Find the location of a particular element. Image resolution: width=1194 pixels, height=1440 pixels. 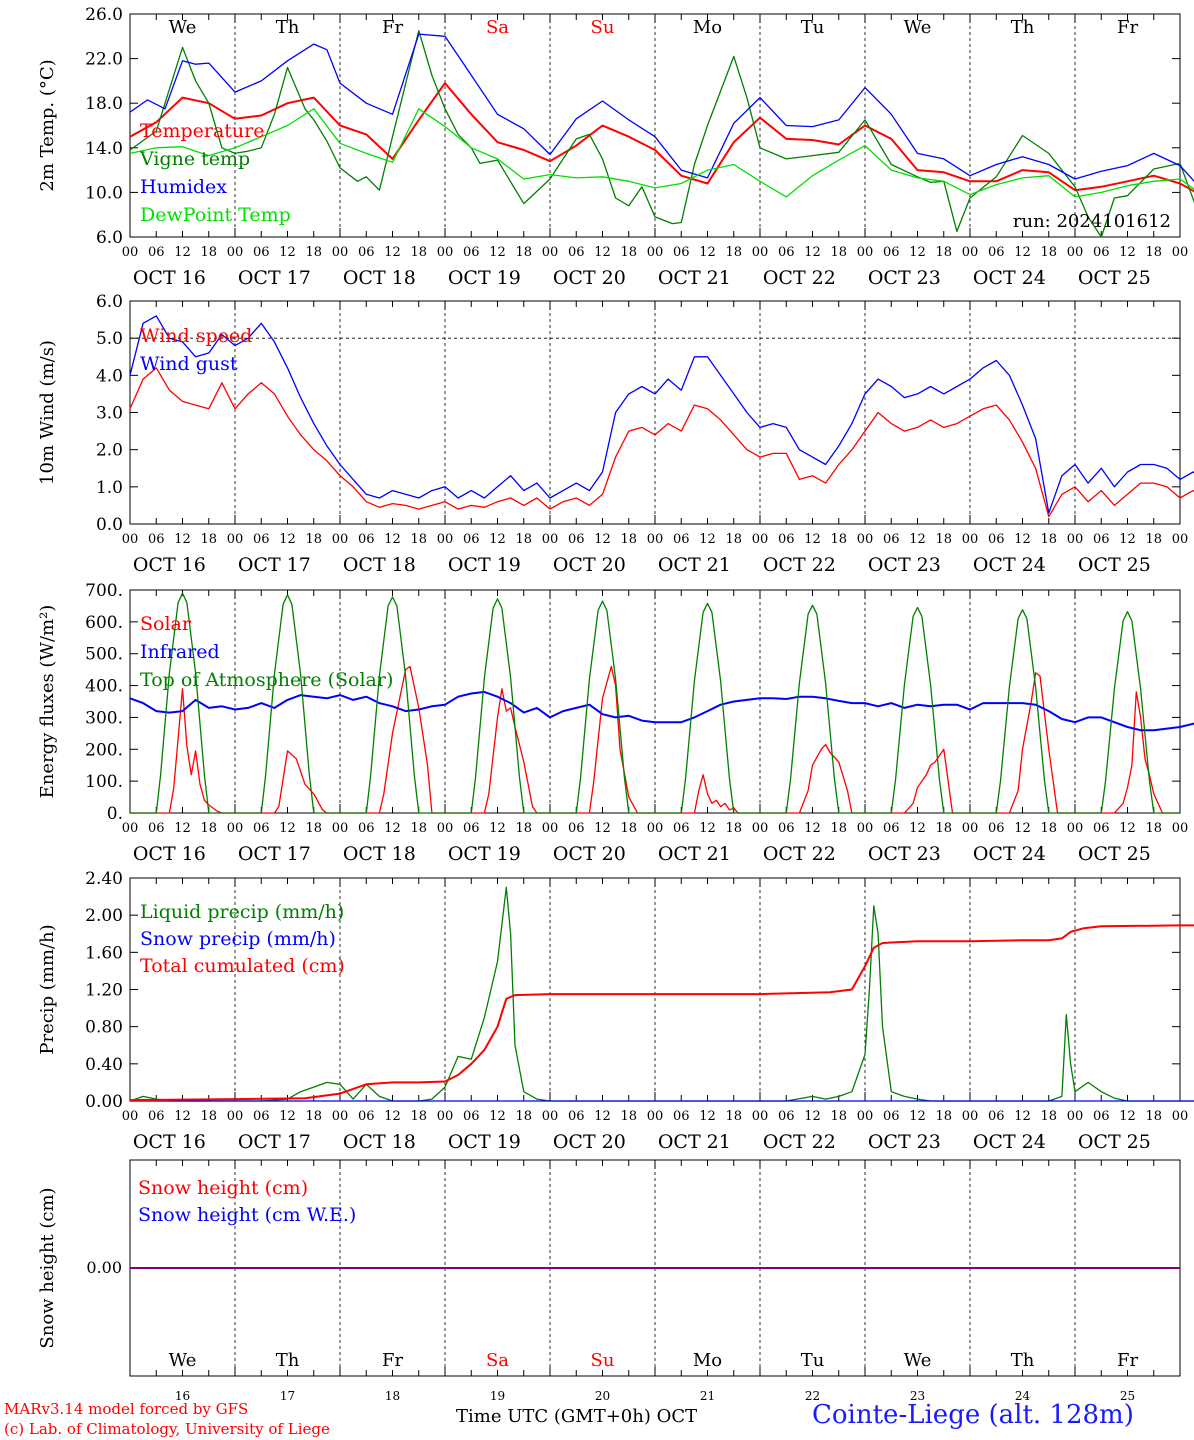

y-tick-label: 0. is located at coordinates (115, 814).